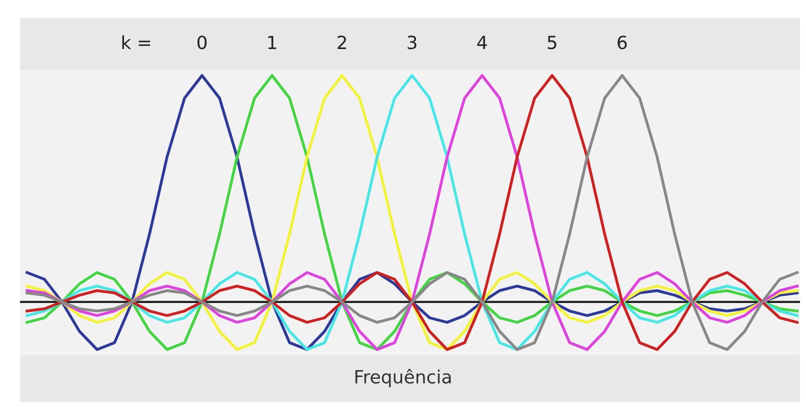  What do you see at coordinates (403, 378) in the screenshot?
I see `x-axis-title: Frequência` at bounding box center [403, 378].